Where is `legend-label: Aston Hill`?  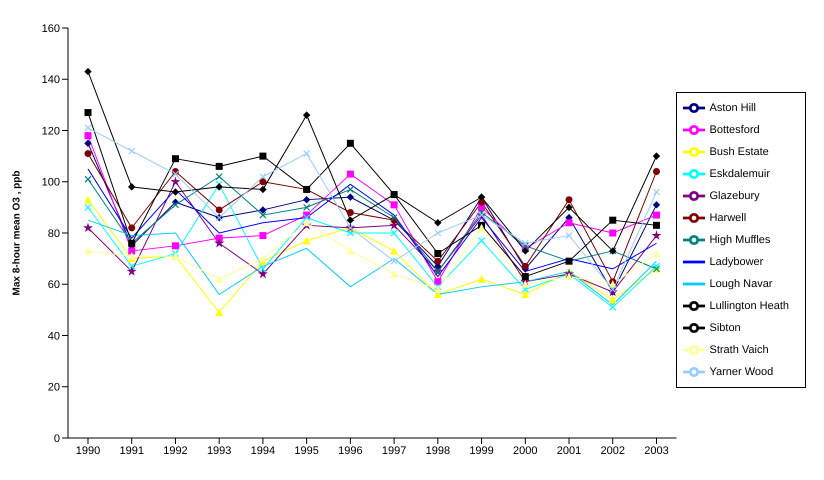 legend-label: Aston Hill is located at coordinates (732, 108).